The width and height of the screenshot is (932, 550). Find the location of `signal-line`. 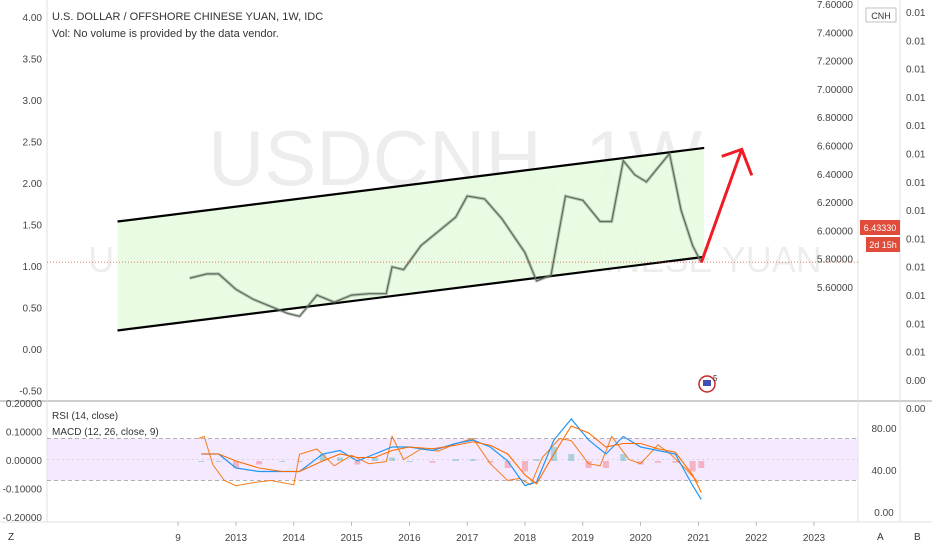

signal-line is located at coordinates (451, 459).